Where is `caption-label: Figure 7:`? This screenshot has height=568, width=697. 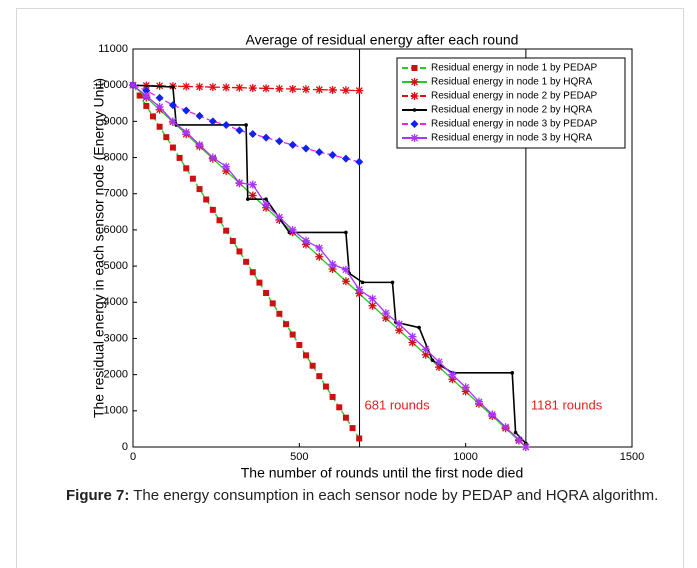
caption-label: Figure 7: is located at coordinates (98, 495).